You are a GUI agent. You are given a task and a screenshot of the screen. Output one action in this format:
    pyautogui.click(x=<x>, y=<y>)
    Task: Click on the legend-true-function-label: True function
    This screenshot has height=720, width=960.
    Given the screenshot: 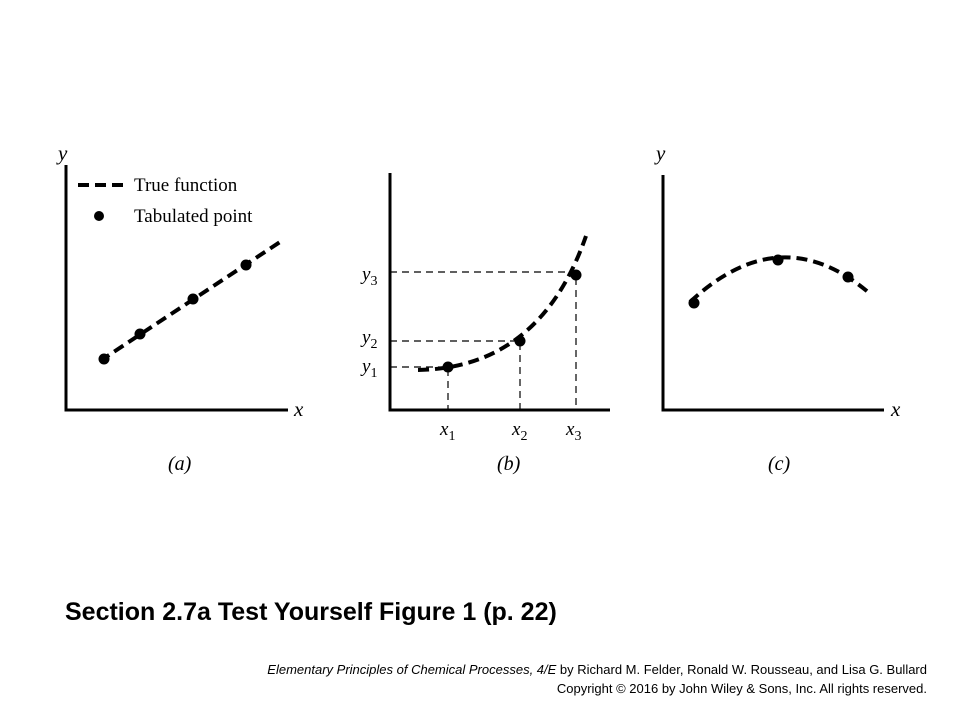 What is the action you would take?
    pyautogui.click(x=186, y=185)
    